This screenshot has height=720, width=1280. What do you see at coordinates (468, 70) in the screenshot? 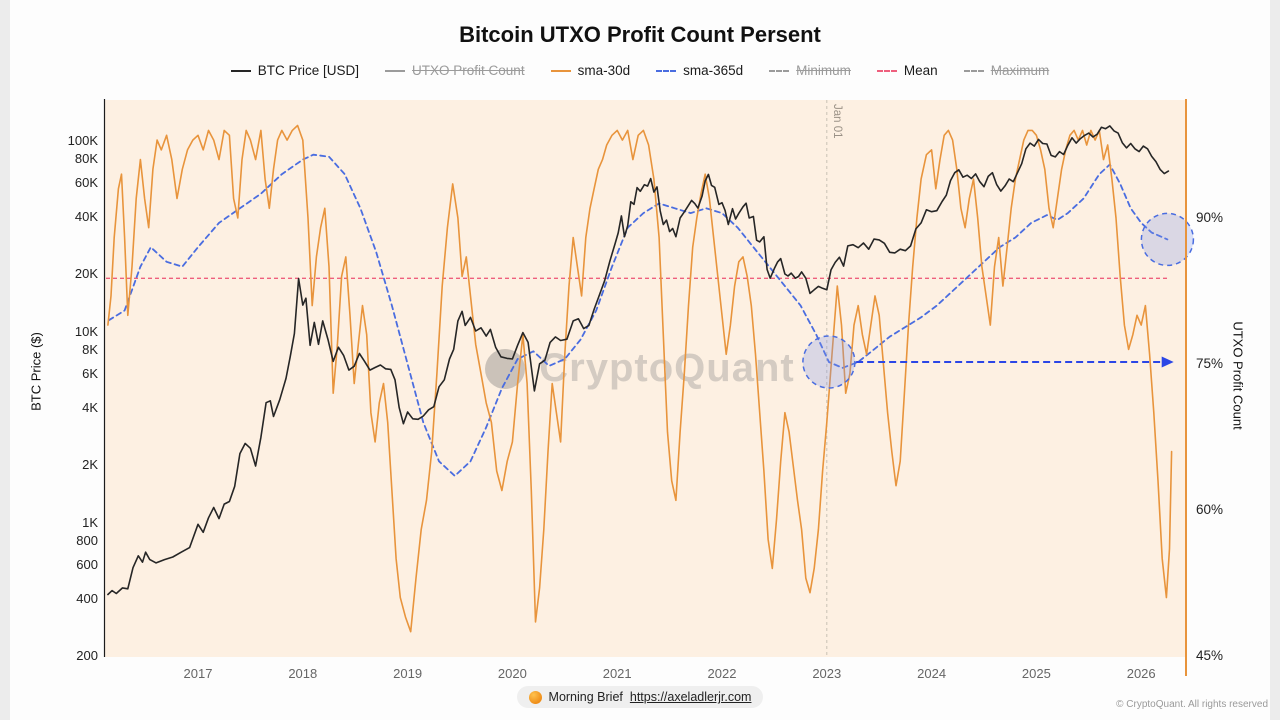
I see `legend-label: UTXO Profit Count` at bounding box center [468, 70].